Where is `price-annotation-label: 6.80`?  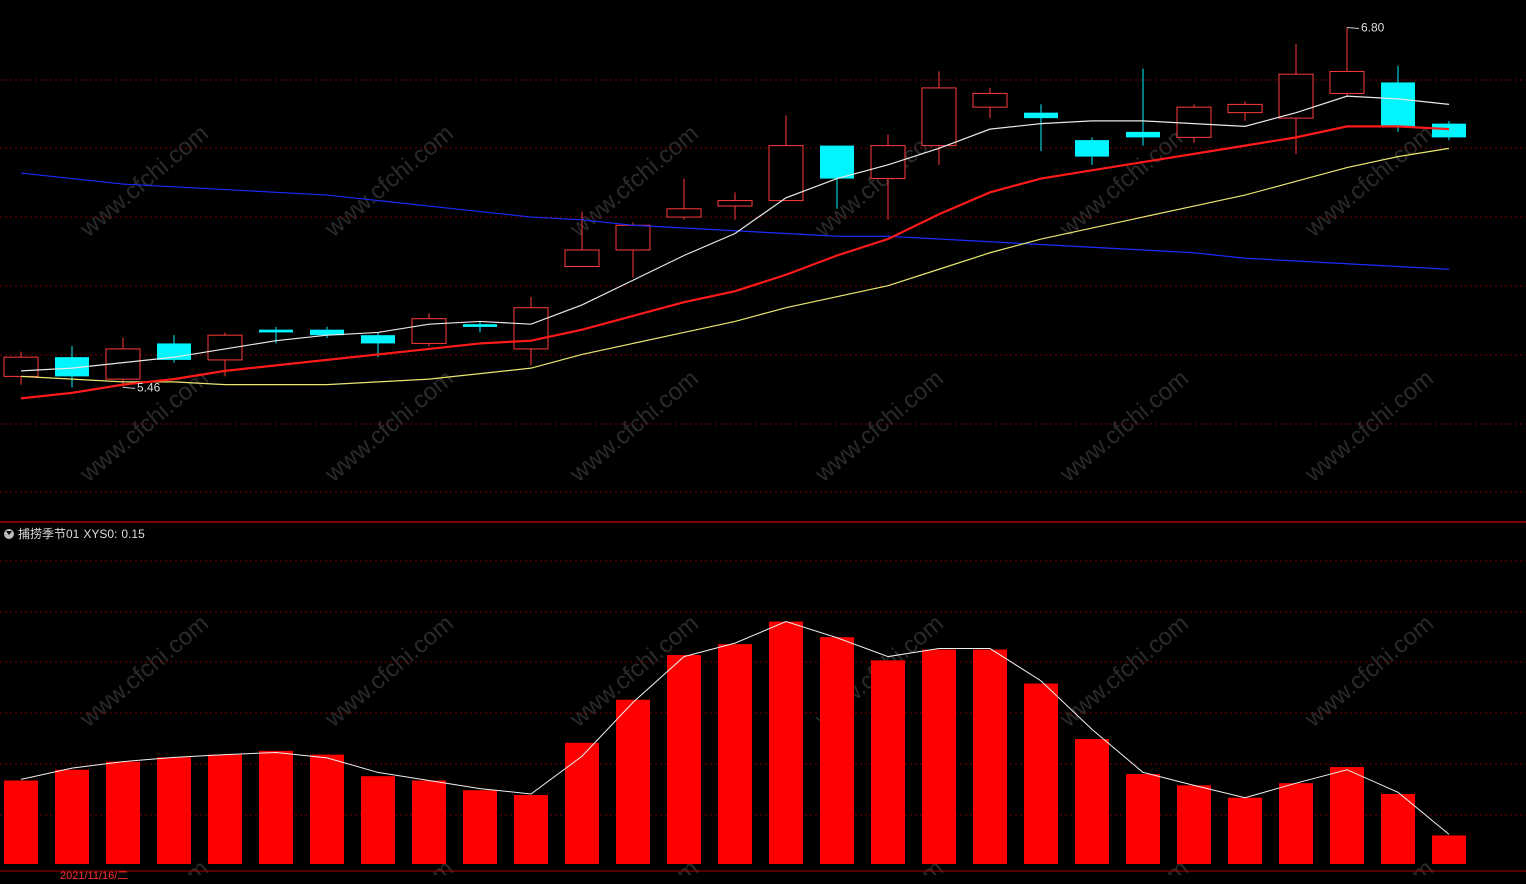 price-annotation-label: 6.80 is located at coordinates (1373, 27).